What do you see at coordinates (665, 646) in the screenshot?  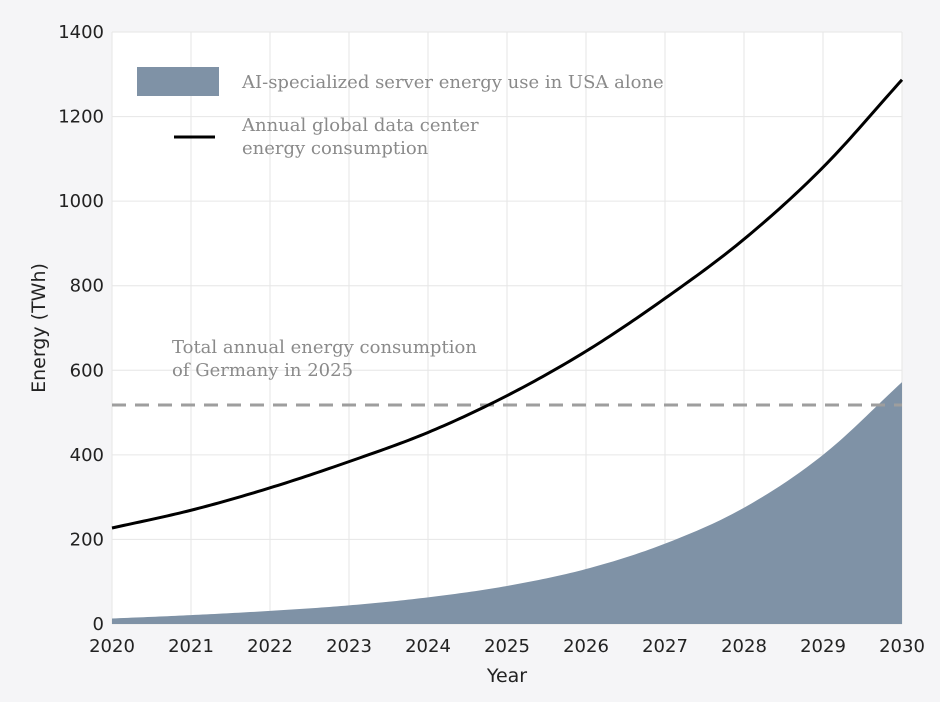 I see `x-tick-label: 2027` at bounding box center [665, 646].